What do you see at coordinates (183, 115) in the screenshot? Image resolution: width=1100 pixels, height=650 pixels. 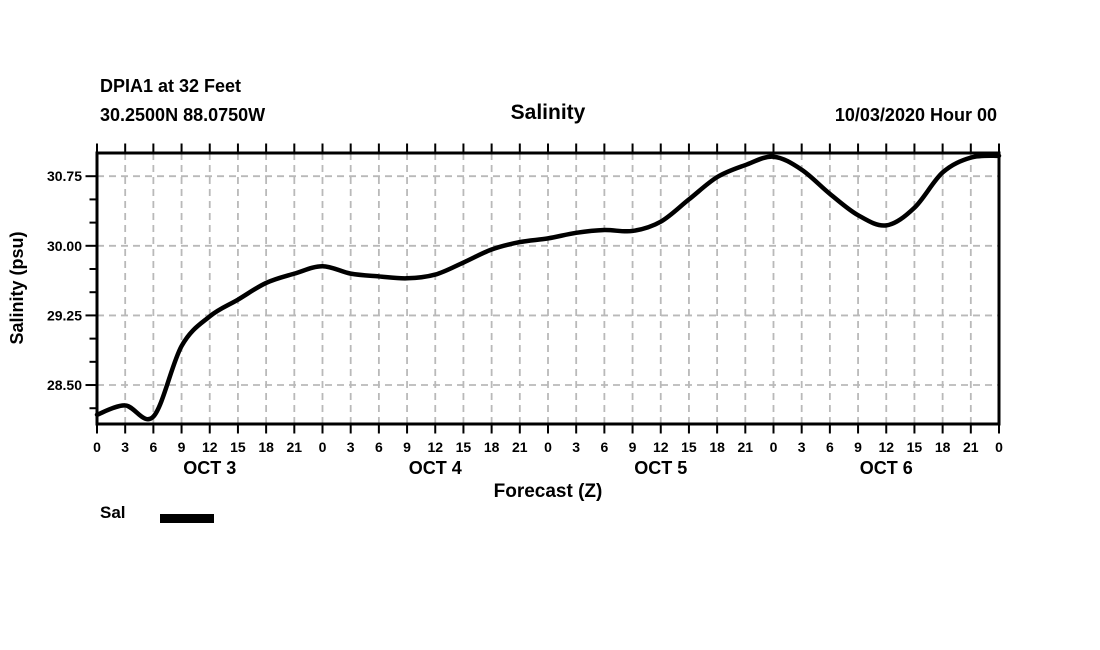 I see `station-coordinates: 30.2500N 88.0750W` at bounding box center [183, 115].